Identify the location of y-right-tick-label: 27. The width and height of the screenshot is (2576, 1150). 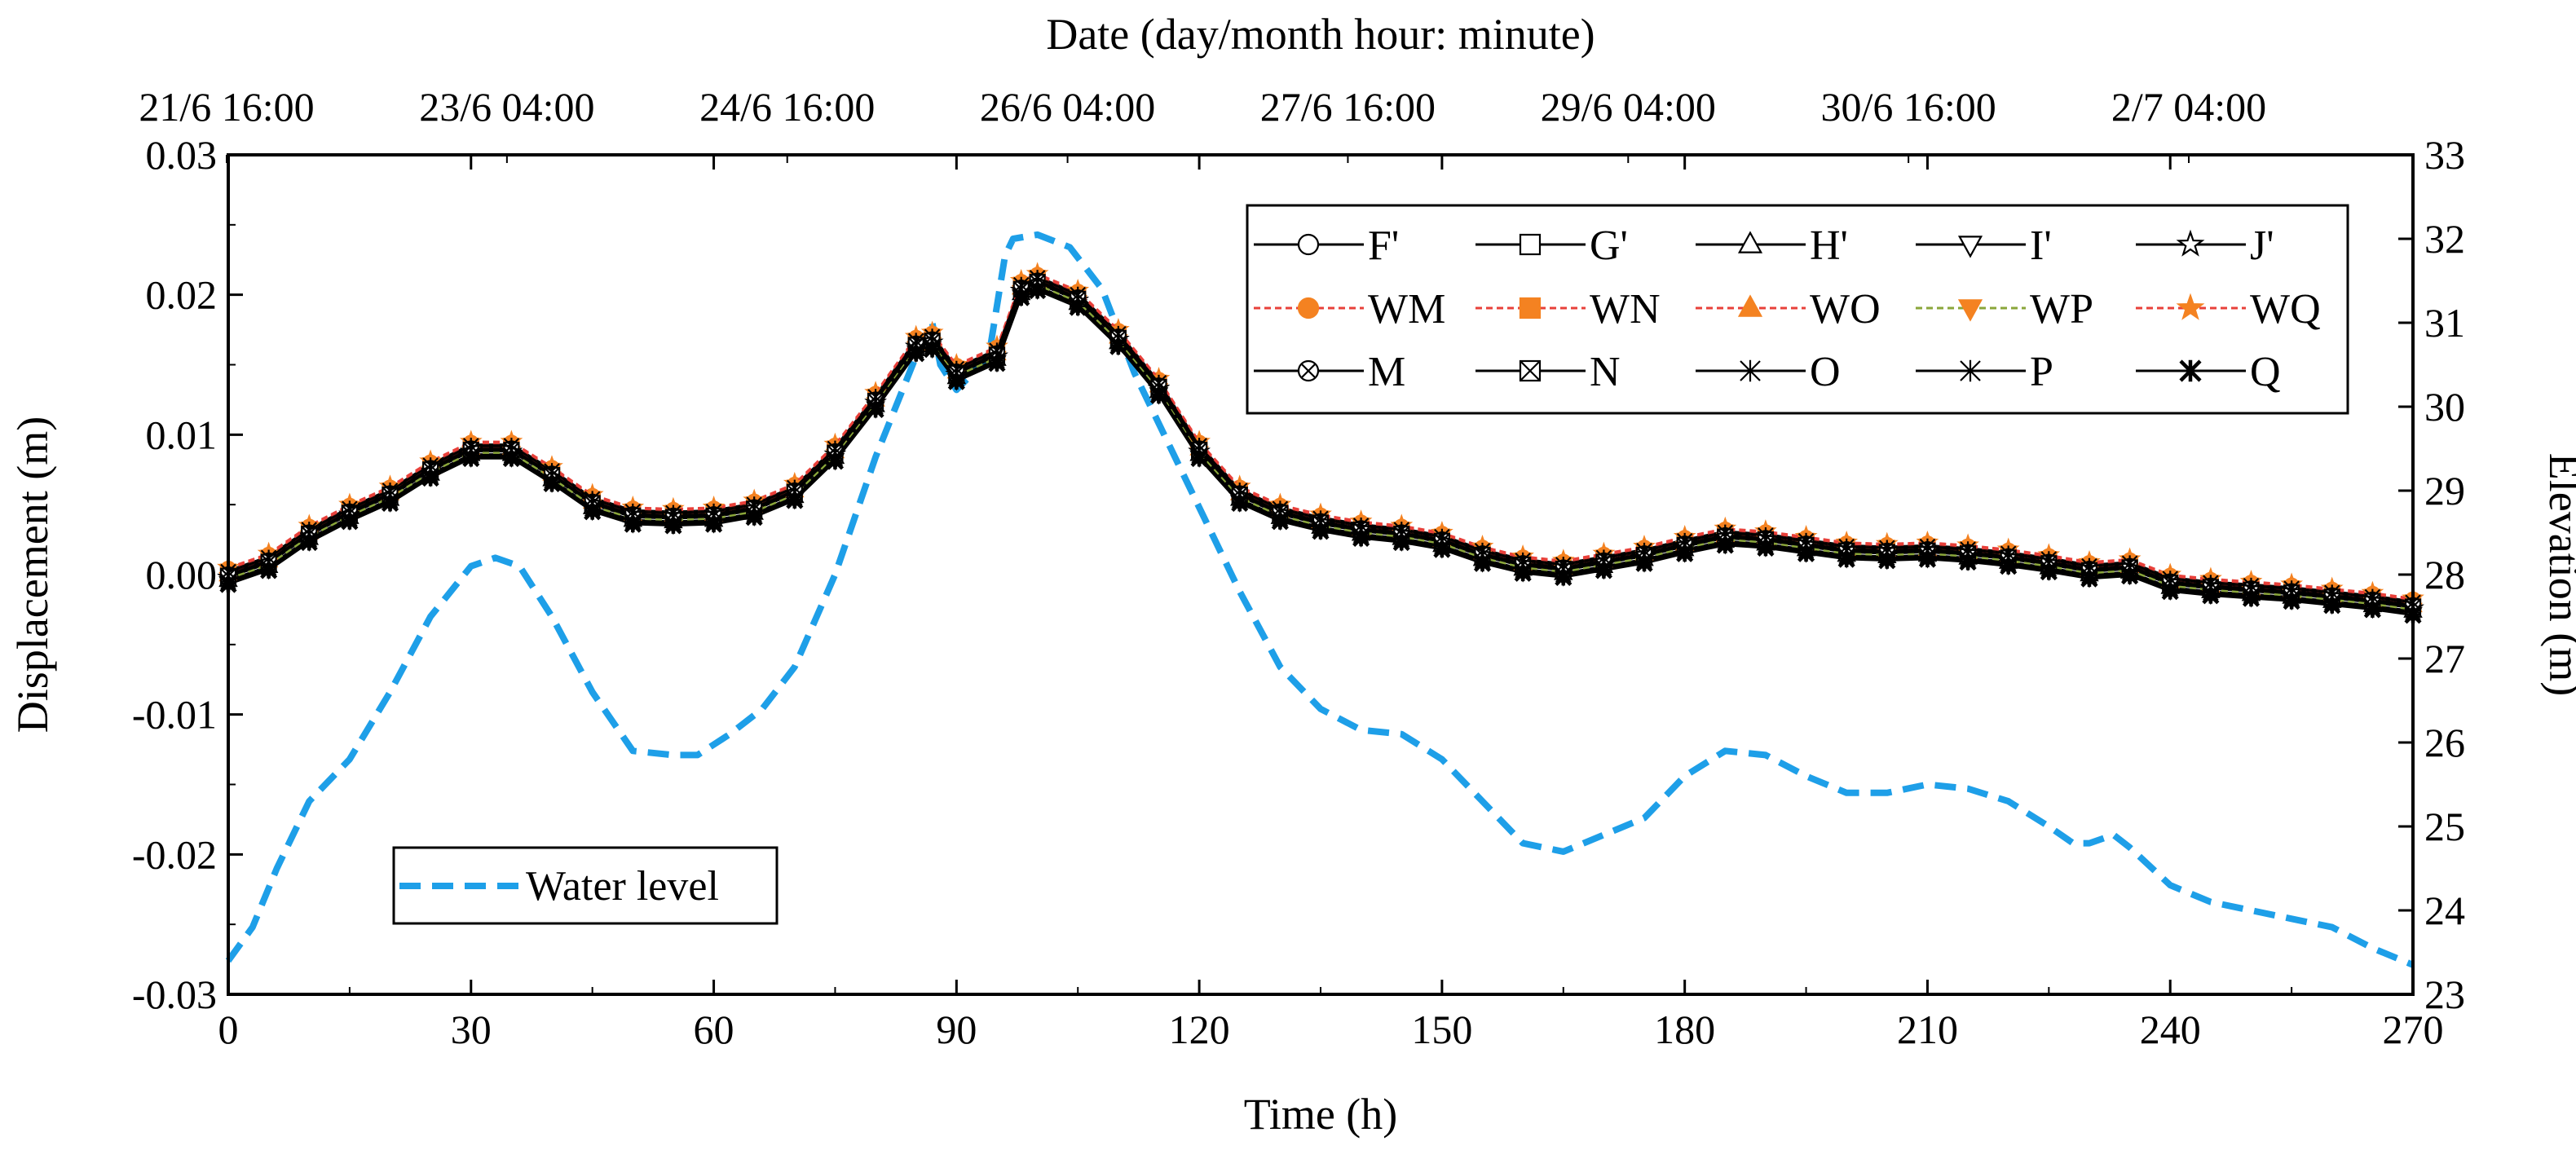
(2444, 658).